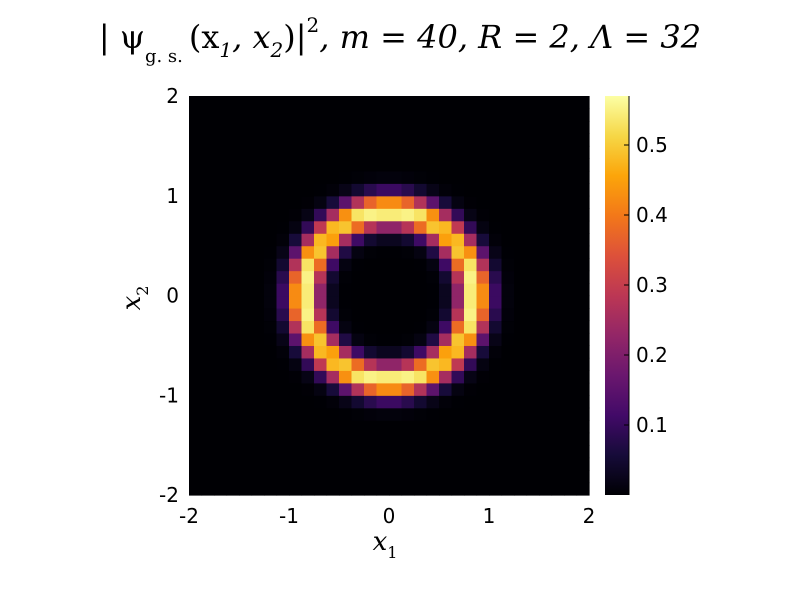 Image resolution: width=800 pixels, height=600 pixels. What do you see at coordinates (134, 298) in the screenshot?
I see `y-axis-label: x2` at bounding box center [134, 298].